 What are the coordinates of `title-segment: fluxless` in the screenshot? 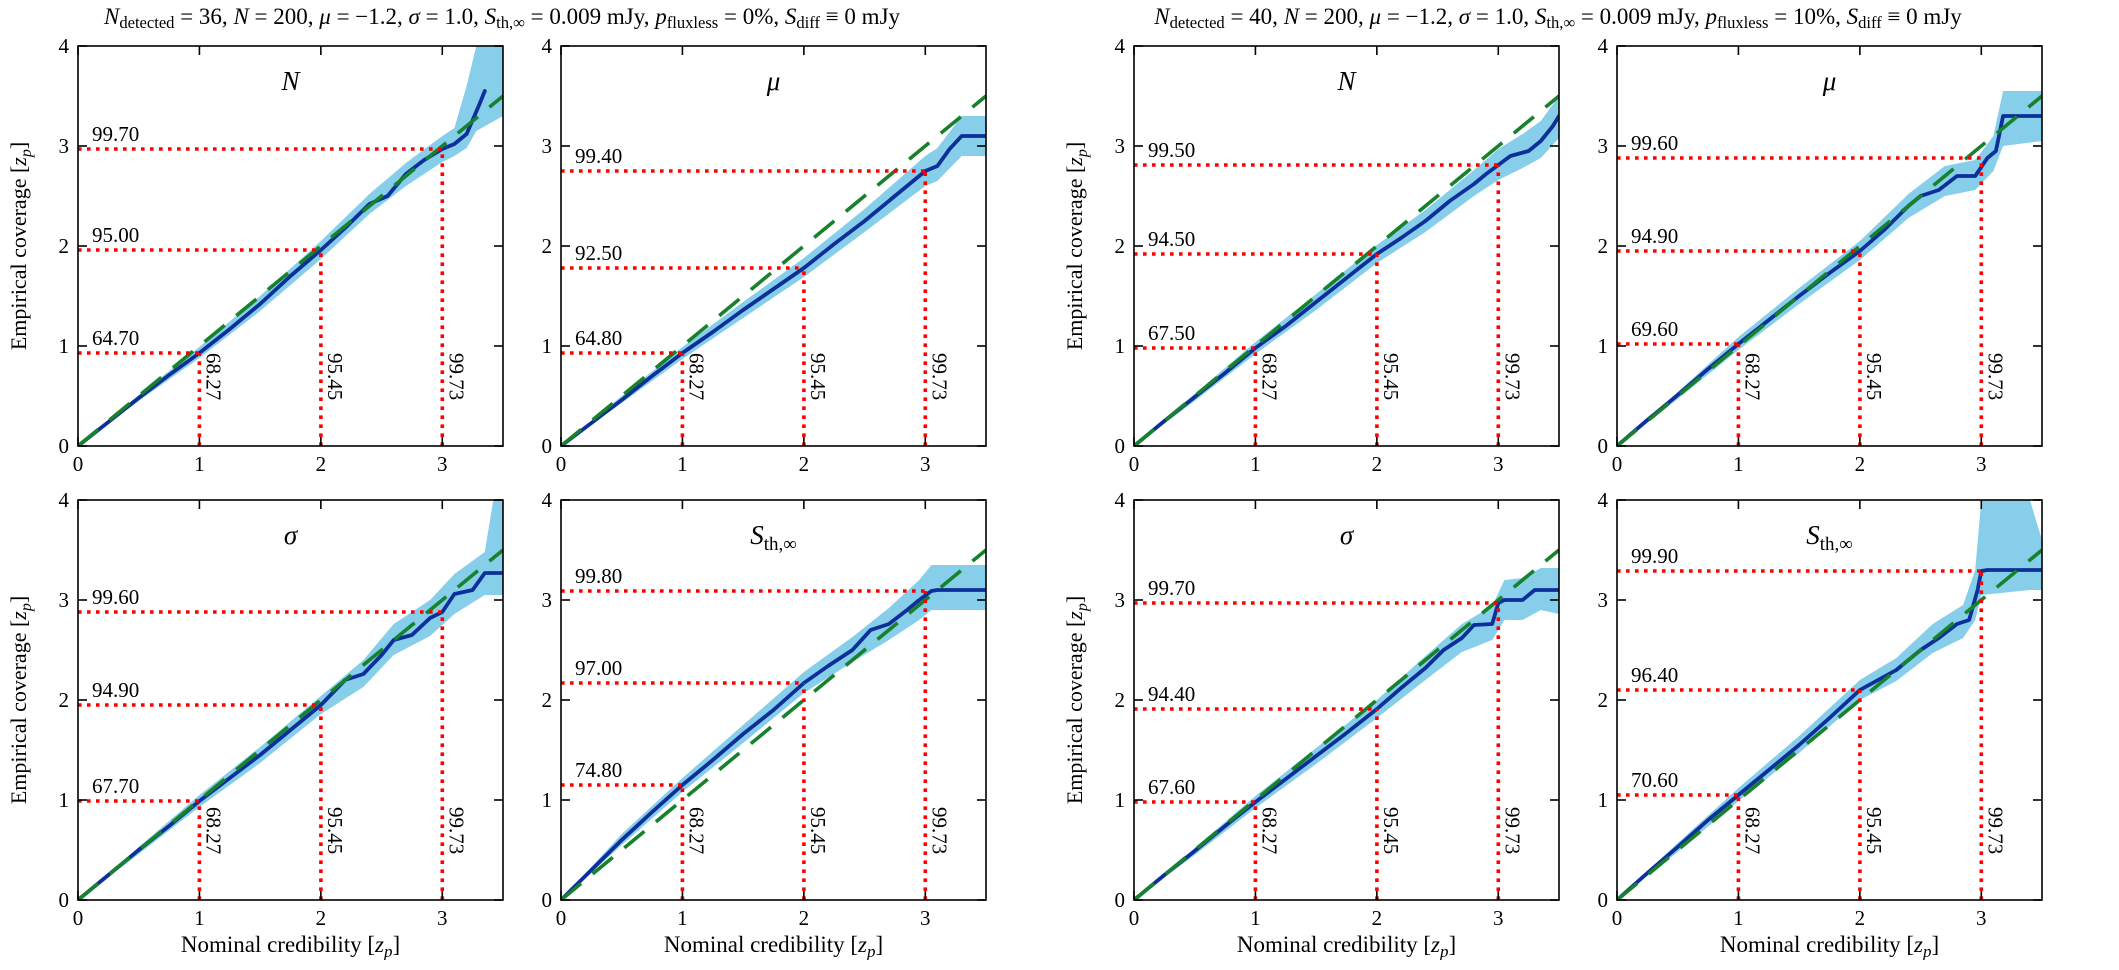 It's located at (1742, 23).